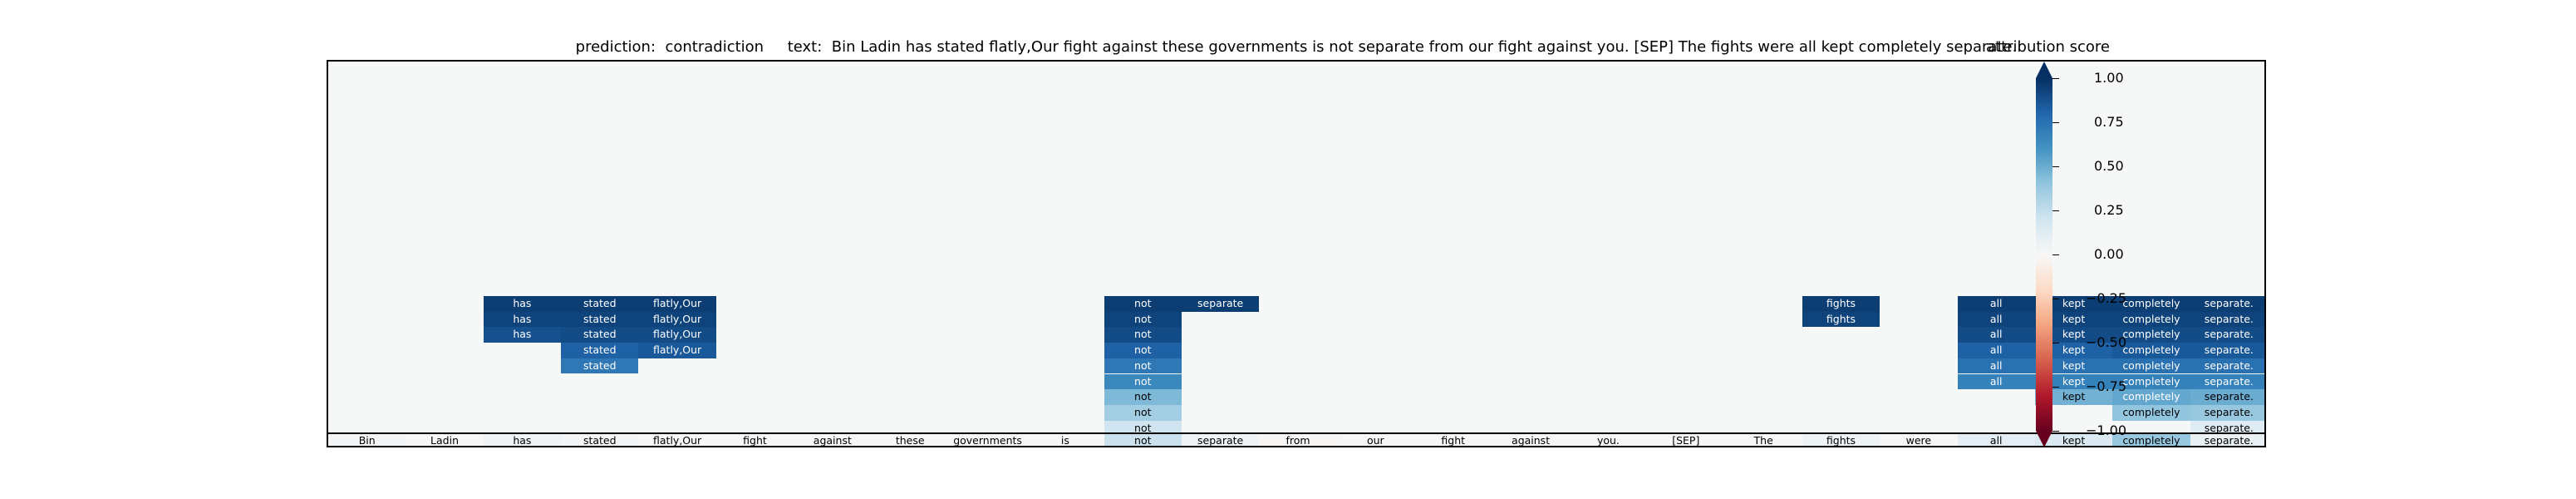  Describe the element at coordinates (2109, 254) in the screenshot. I see `colorbar-tick-label: 0.00` at that location.